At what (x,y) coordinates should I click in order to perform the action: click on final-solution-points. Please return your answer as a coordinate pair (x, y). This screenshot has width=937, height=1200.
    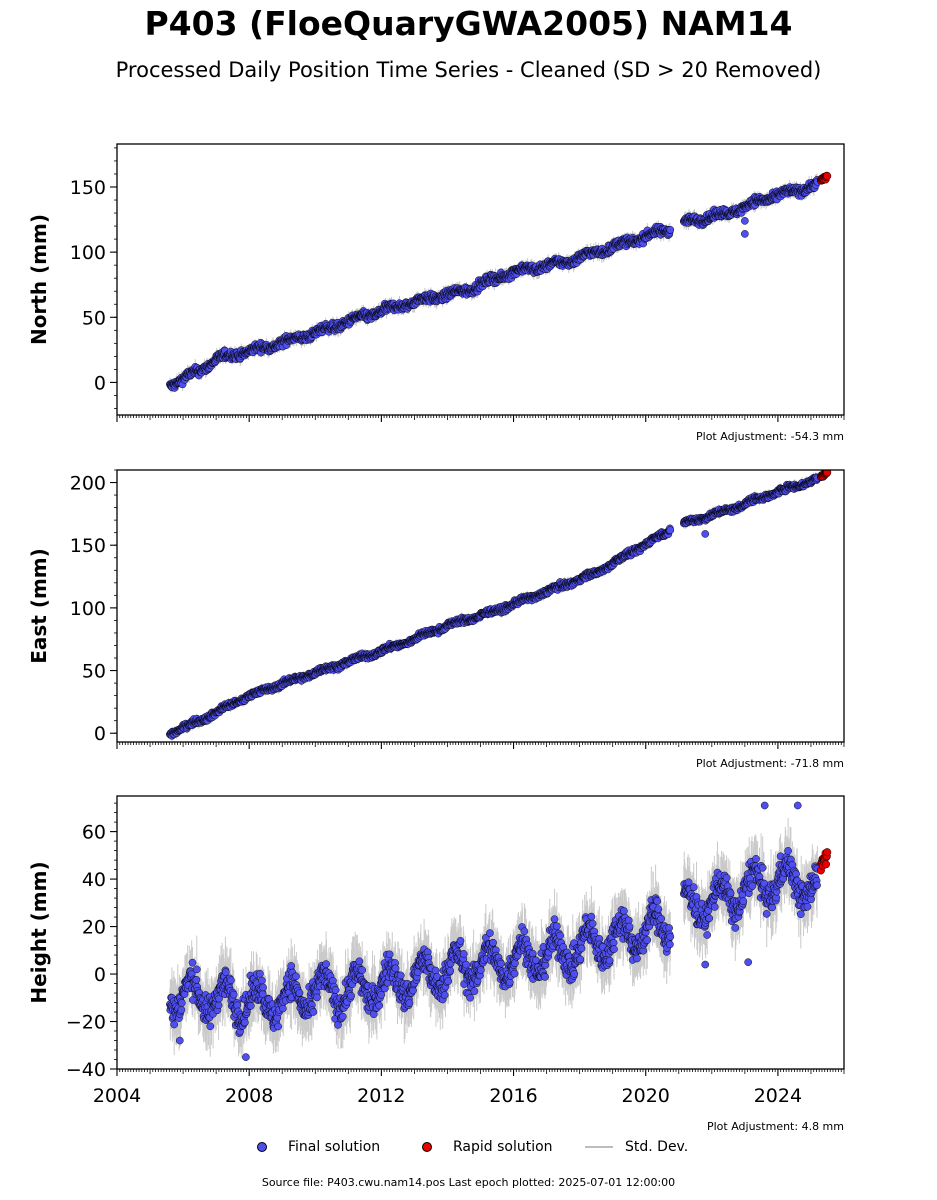
    Looking at the image, I should click on (494, 284).